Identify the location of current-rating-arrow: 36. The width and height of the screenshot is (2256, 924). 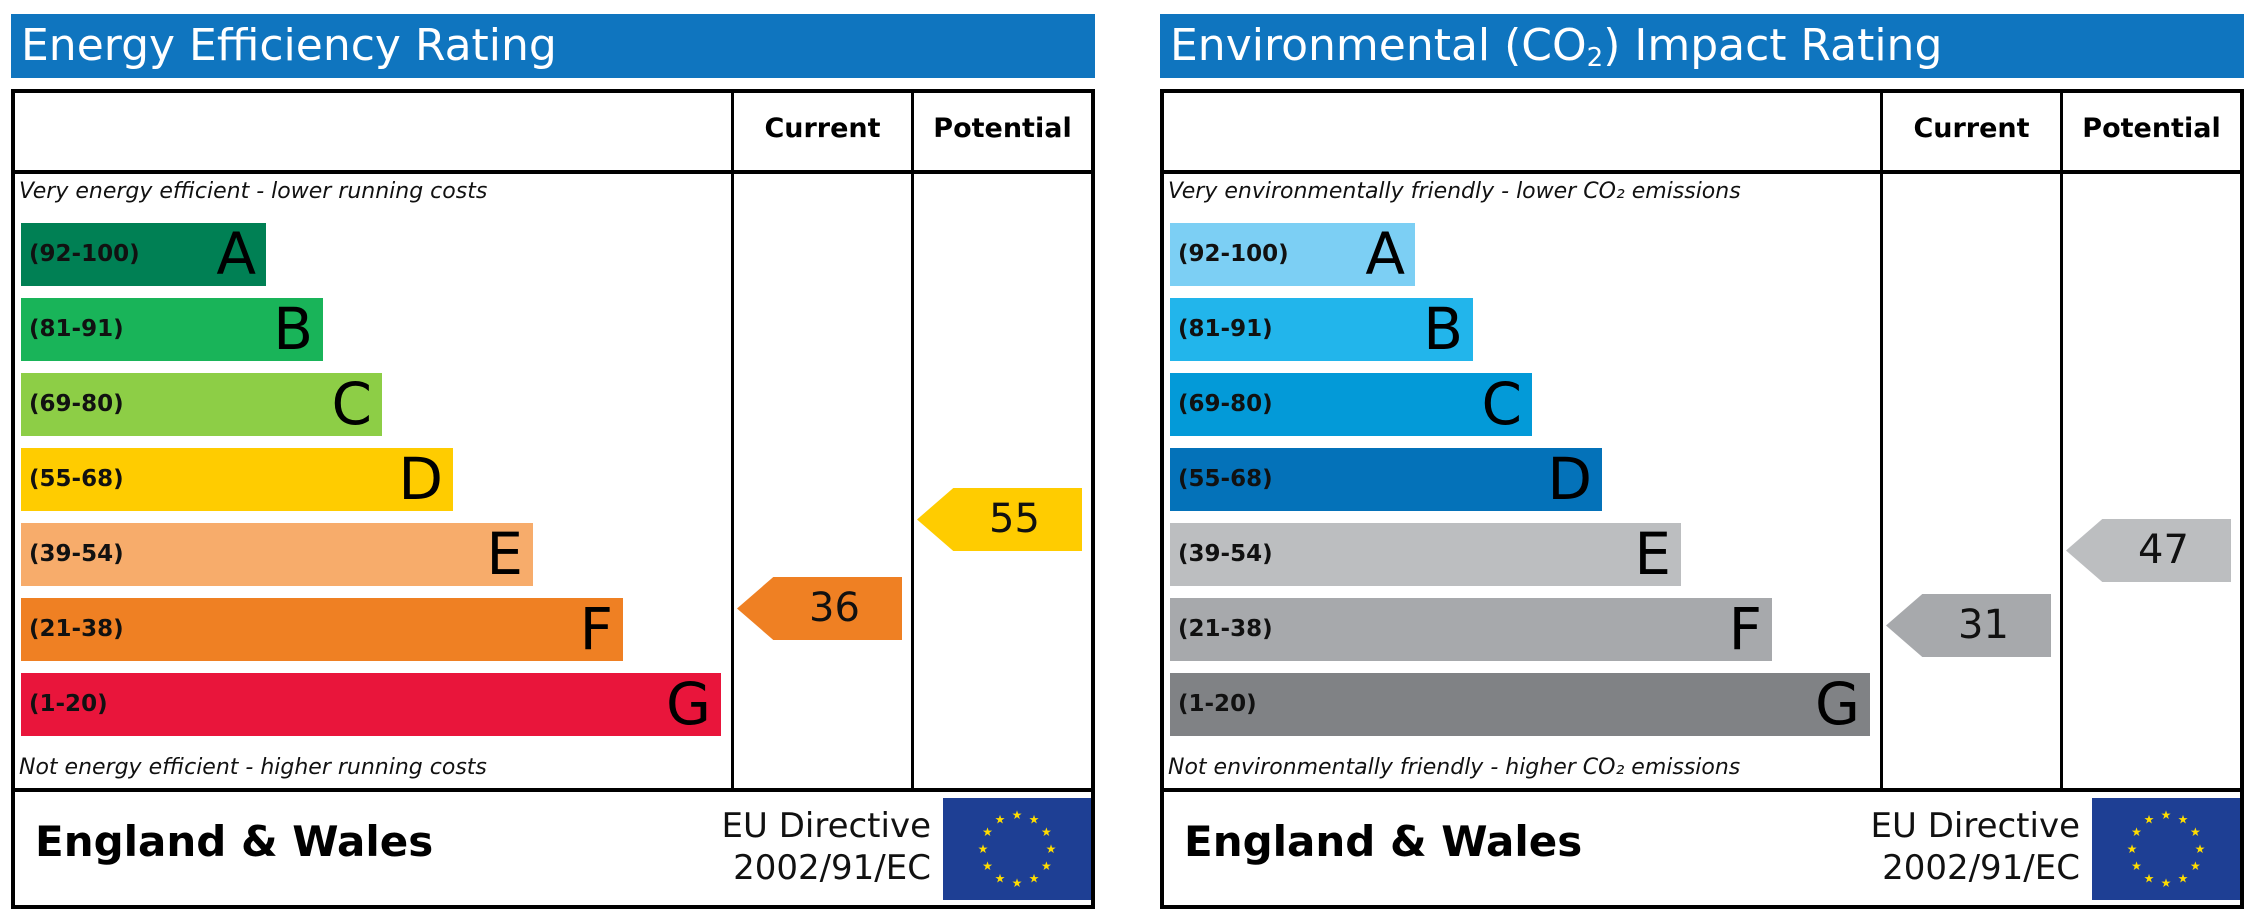
(819, 608).